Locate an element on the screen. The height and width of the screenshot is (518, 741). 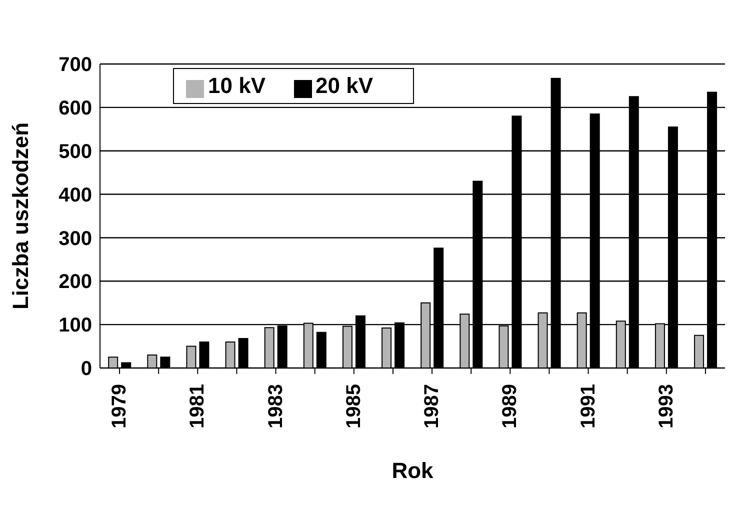
y-tick-label: 100 is located at coordinates (75, 325).